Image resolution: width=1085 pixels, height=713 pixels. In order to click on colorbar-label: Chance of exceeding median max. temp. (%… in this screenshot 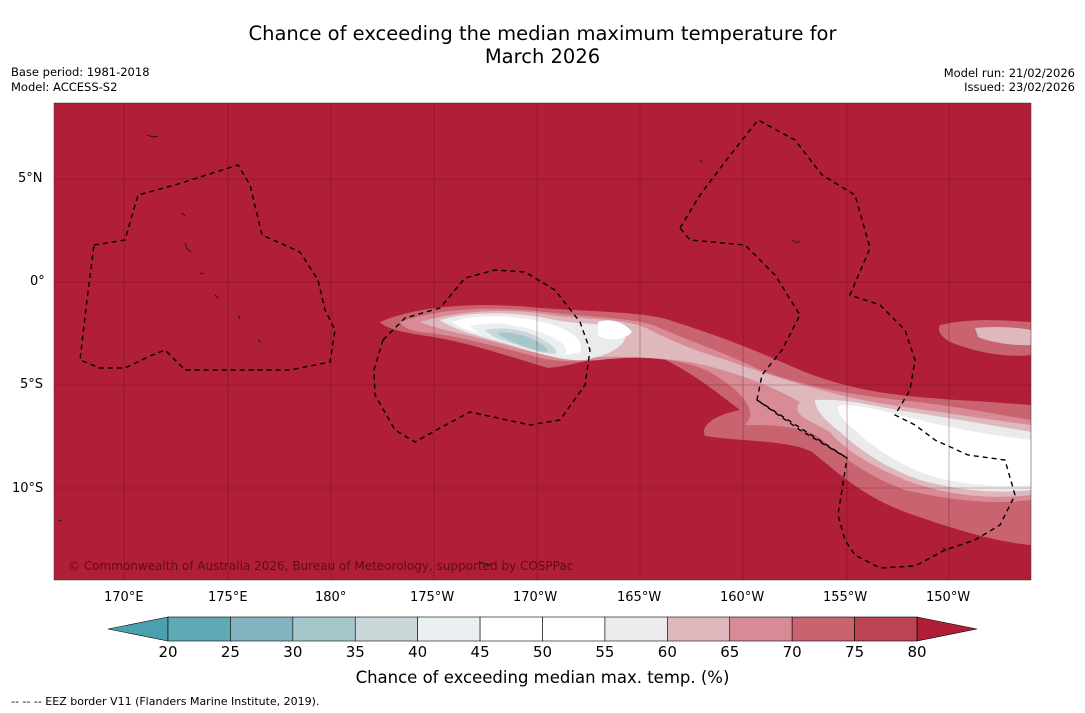, I will do `click(542, 677)`.